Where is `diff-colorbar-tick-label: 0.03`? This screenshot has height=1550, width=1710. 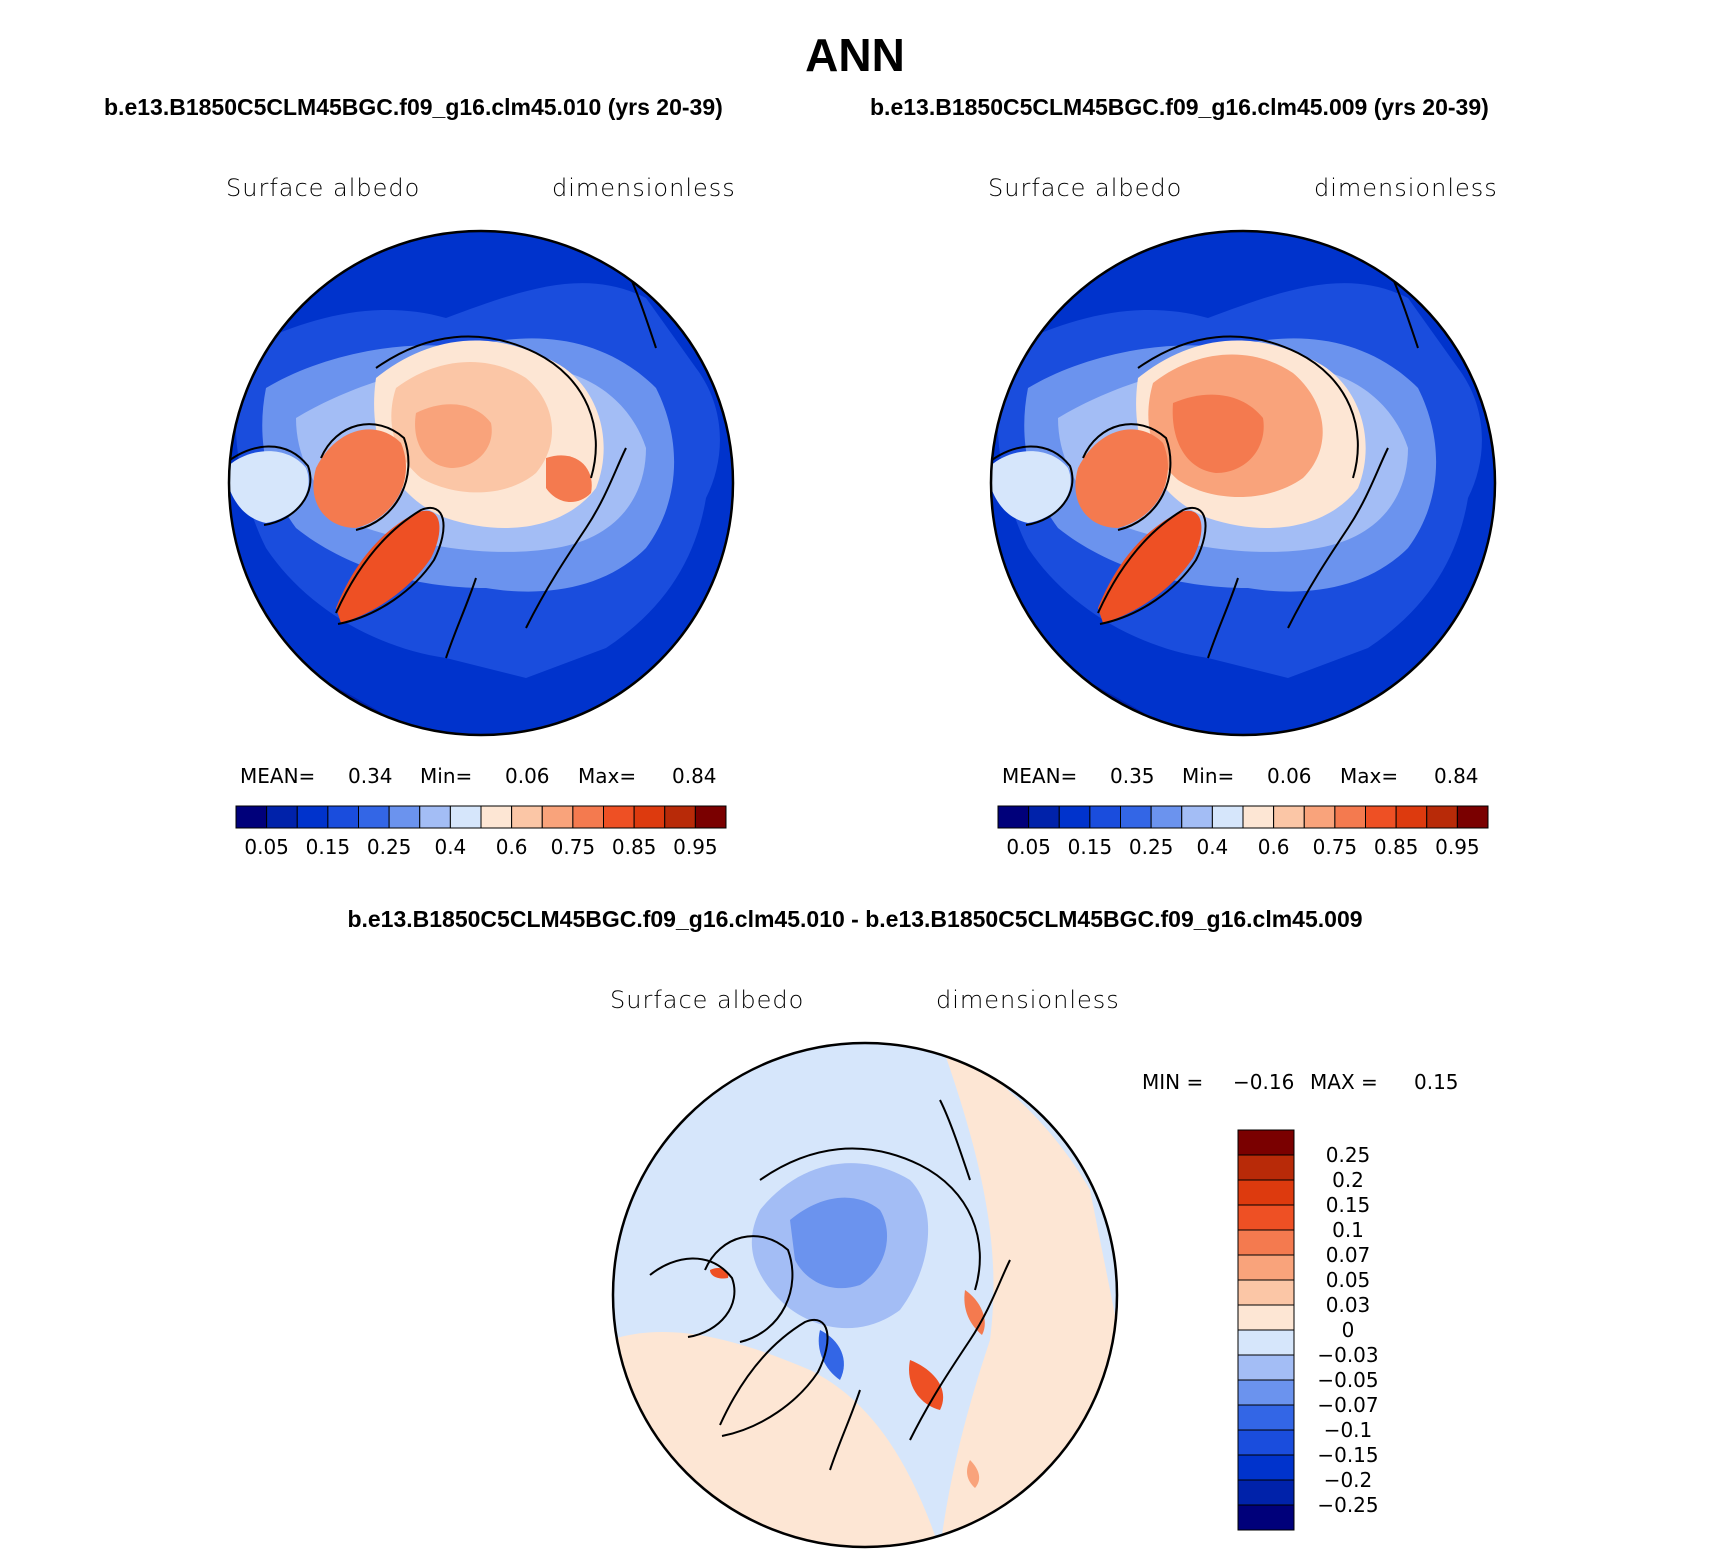 diff-colorbar-tick-label: 0.03 is located at coordinates (1348, 1305).